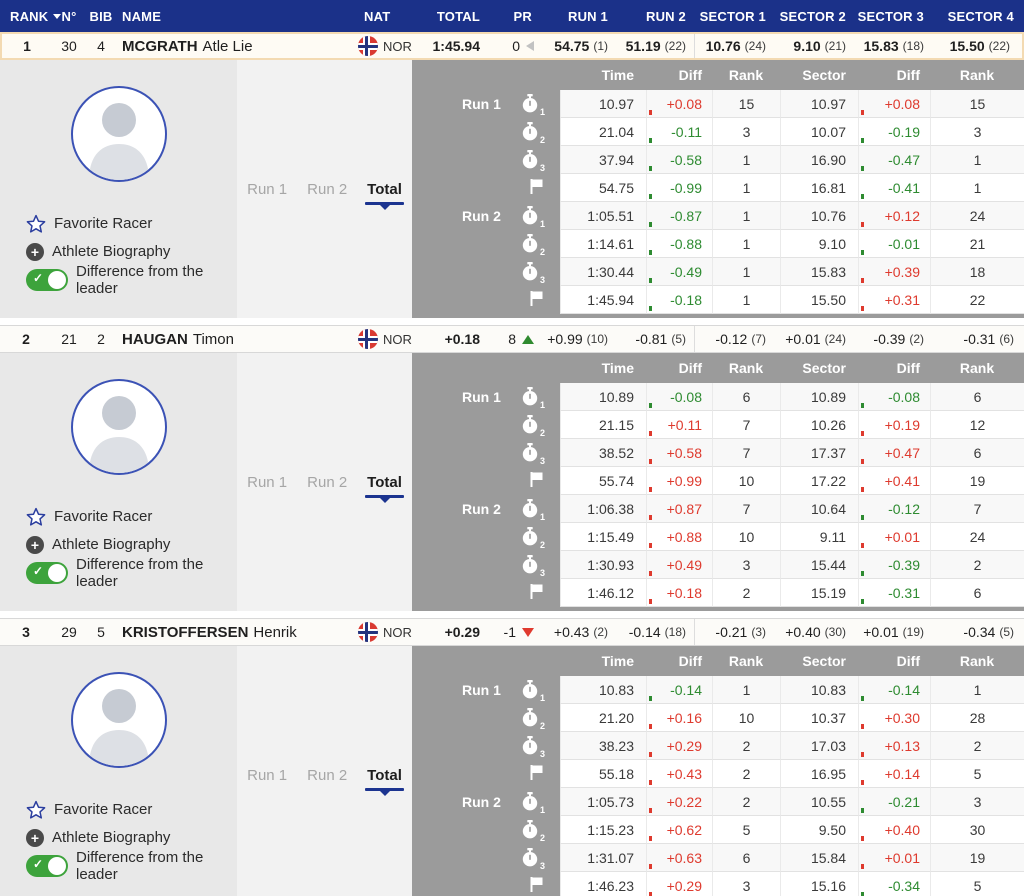 The height and width of the screenshot is (896, 1024). What do you see at coordinates (665, 16) in the screenshot?
I see `col-run2: RUN 2` at bounding box center [665, 16].